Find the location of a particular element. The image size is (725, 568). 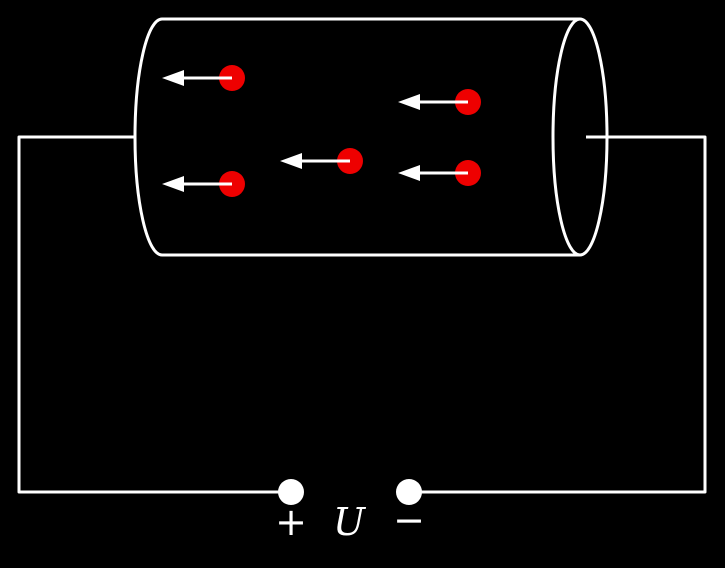

positive-terminal is located at coordinates (291, 492).